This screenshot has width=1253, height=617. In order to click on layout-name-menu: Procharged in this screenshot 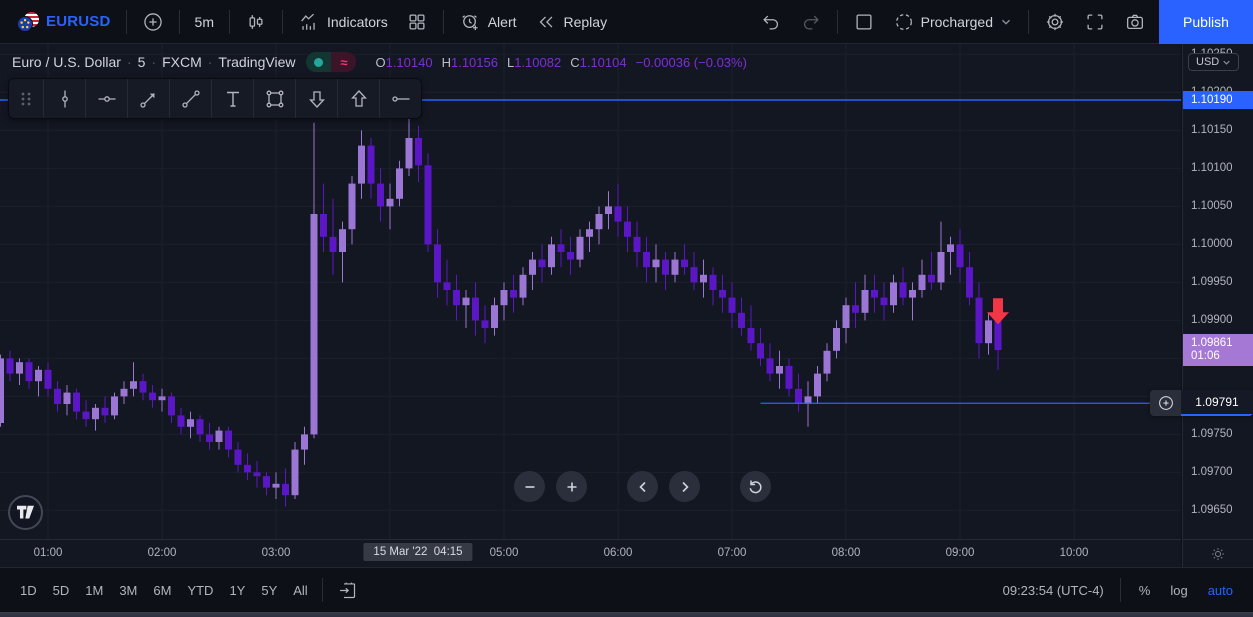, I will do `click(953, 22)`.